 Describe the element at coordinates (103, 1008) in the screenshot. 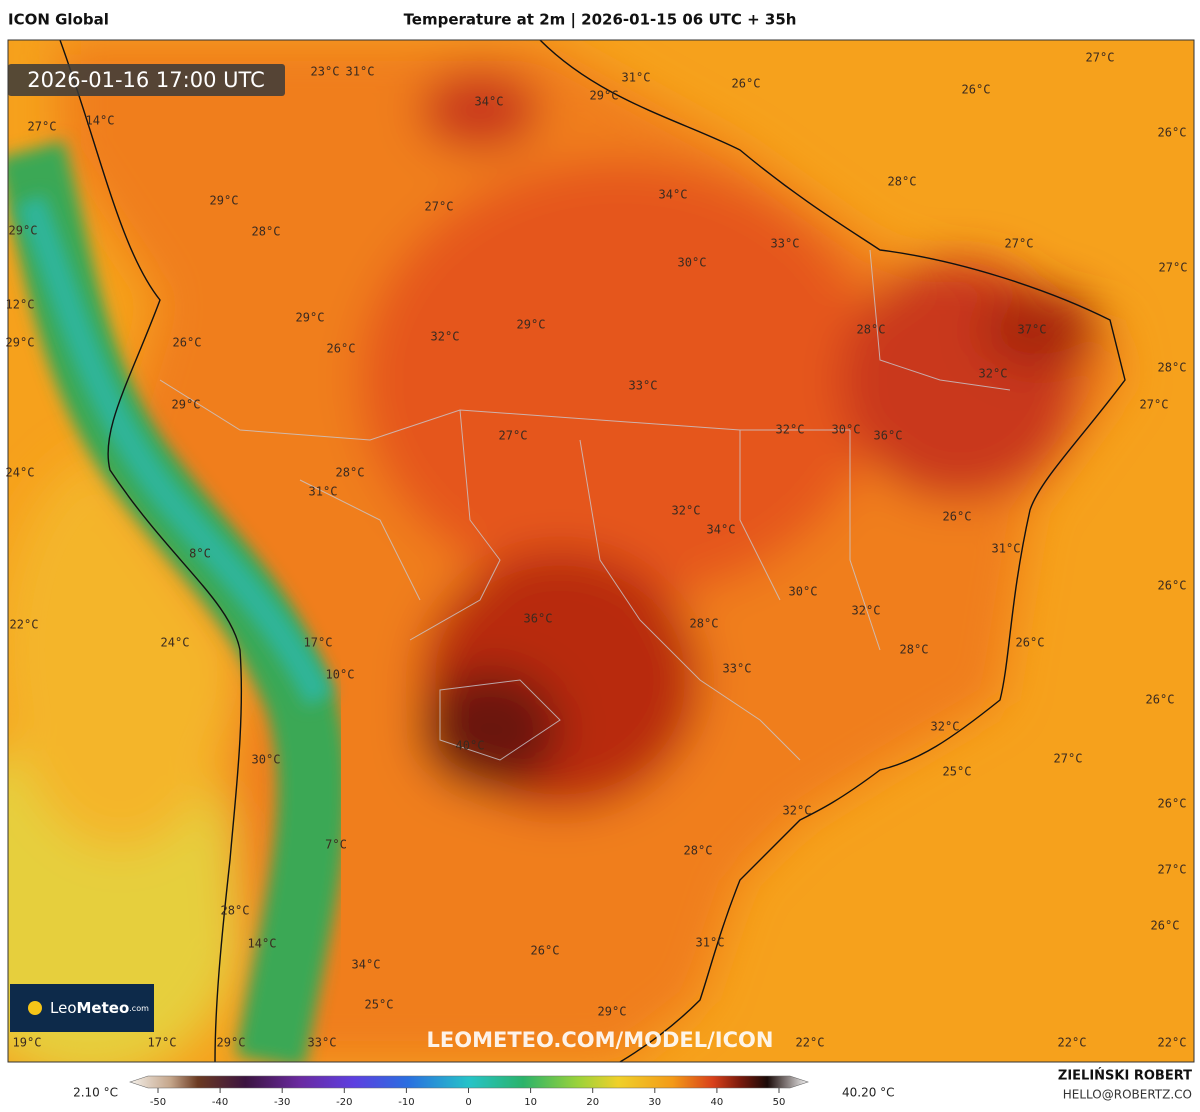

I see `logo-meteo: Meteo` at that location.